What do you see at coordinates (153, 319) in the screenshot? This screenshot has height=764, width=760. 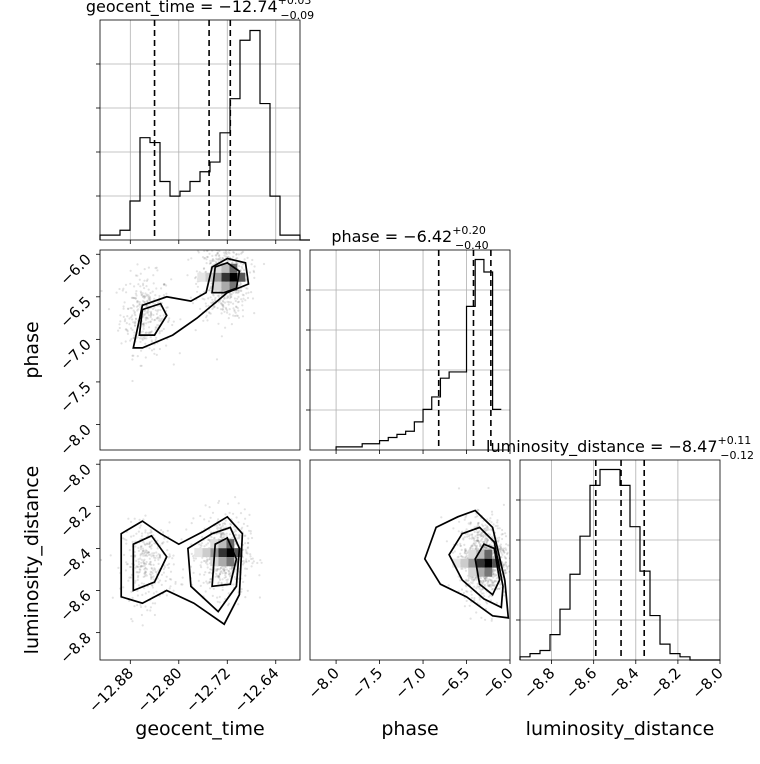 I see `contour-inner` at bounding box center [153, 319].